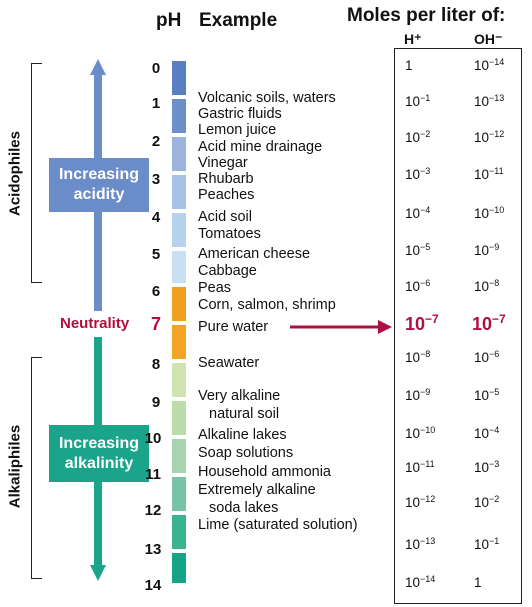 The height and width of the screenshot is (607, 532). Describe the element at coordinates (487, 357) in the screenshot. I see `oh-moles-cell: 10−6` at that location.